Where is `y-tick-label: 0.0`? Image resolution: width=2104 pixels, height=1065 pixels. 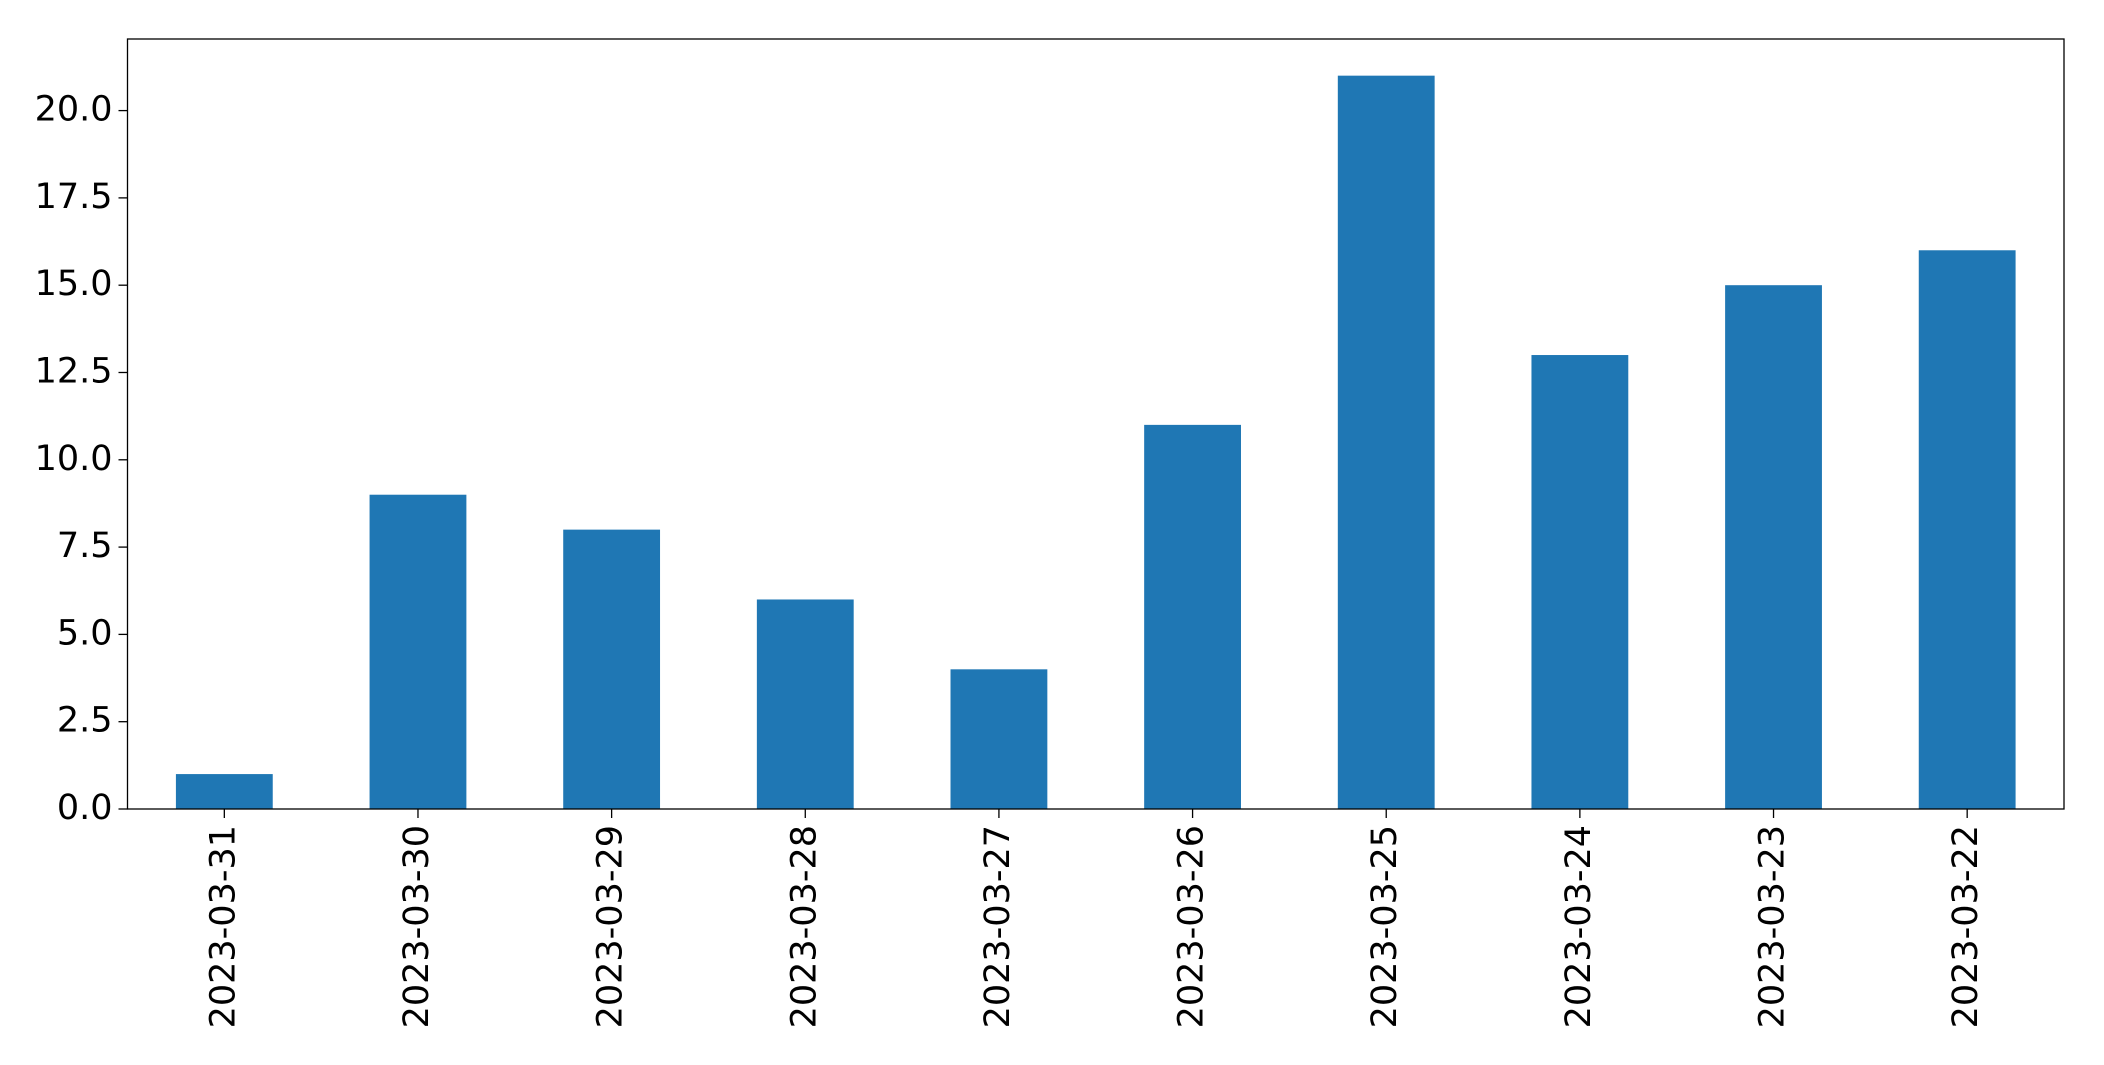
y-tick-label: 0.0 is located at coordinates (85, 808).